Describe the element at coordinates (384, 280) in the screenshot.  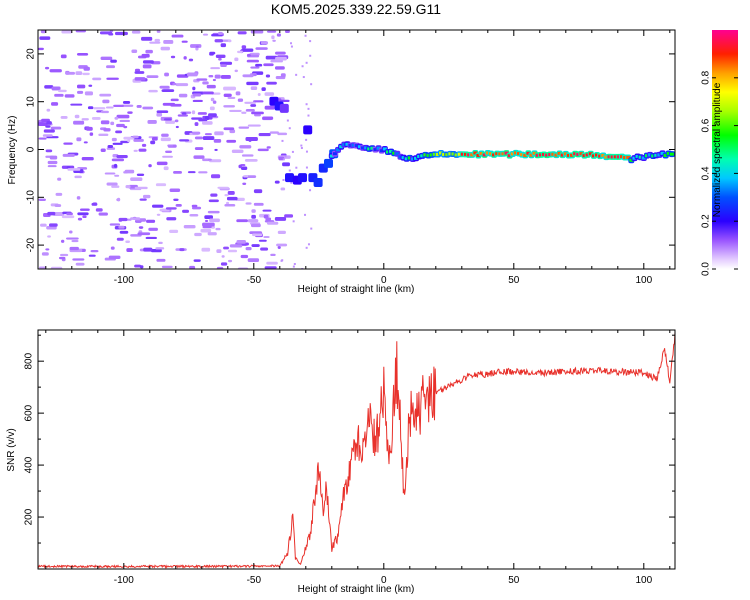
I see `spectrogram-x-tick-label: 0` at that location.